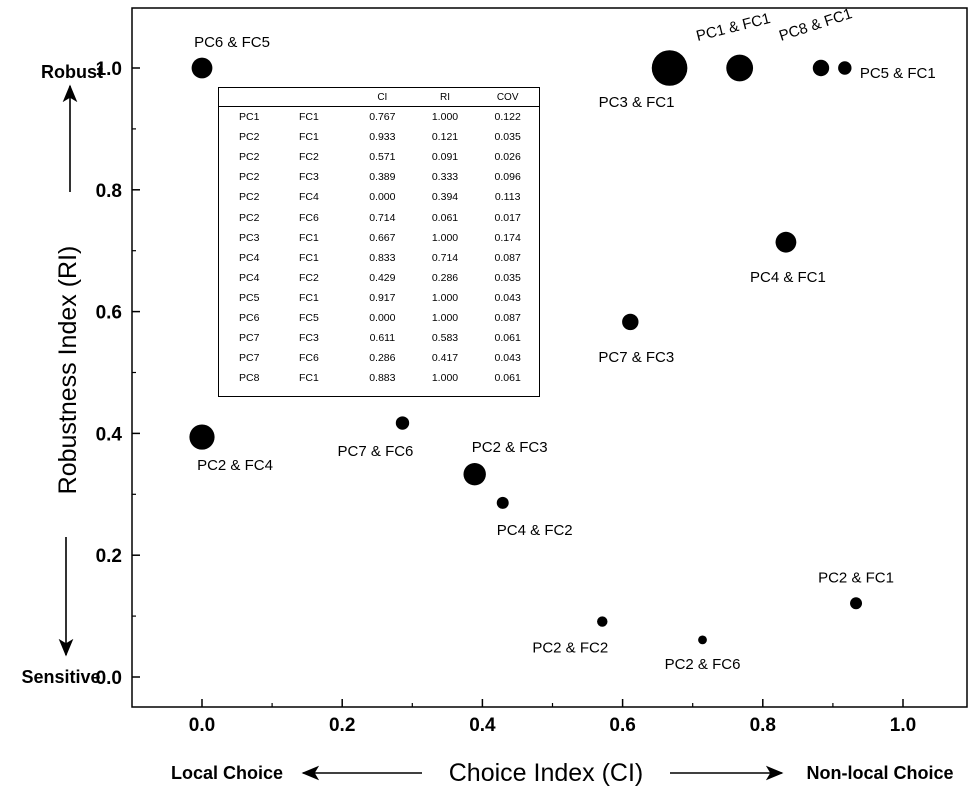 Image resolution: width=975 pixels, height=790 pixels. What do you see at coordinates (379, 298) in the screenshot?
I see `table-row: PC5 FC1 0.917 1.000 0.043` at bounding box center [379, 298].